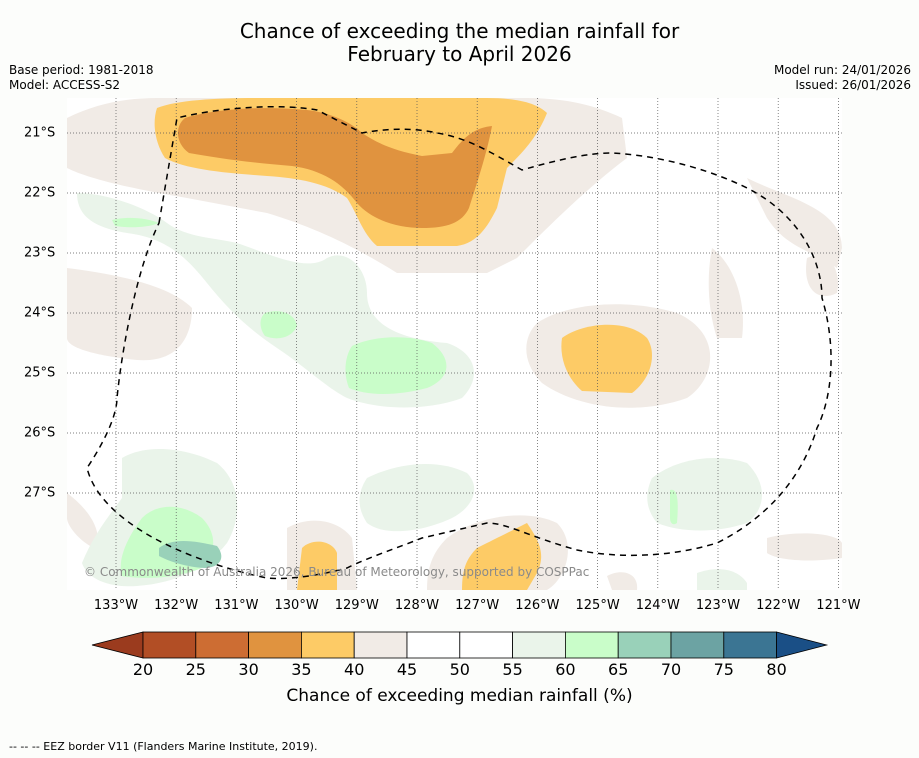 The image size is (919, 758). I want to click on tan-region-west, so click(129, 314).